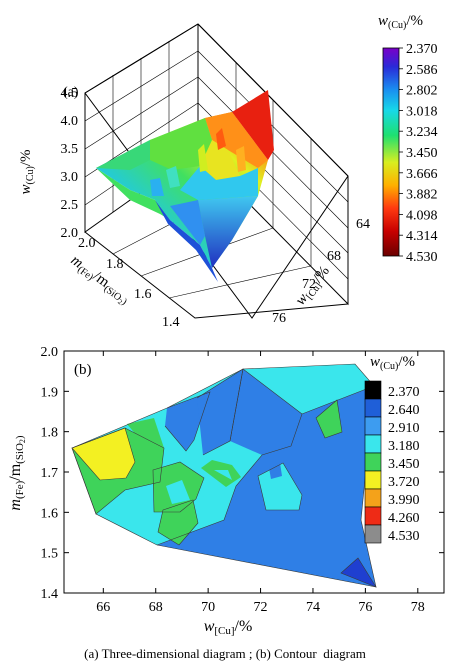  I want to click on y-tick: 1.6, so click(143, 294).